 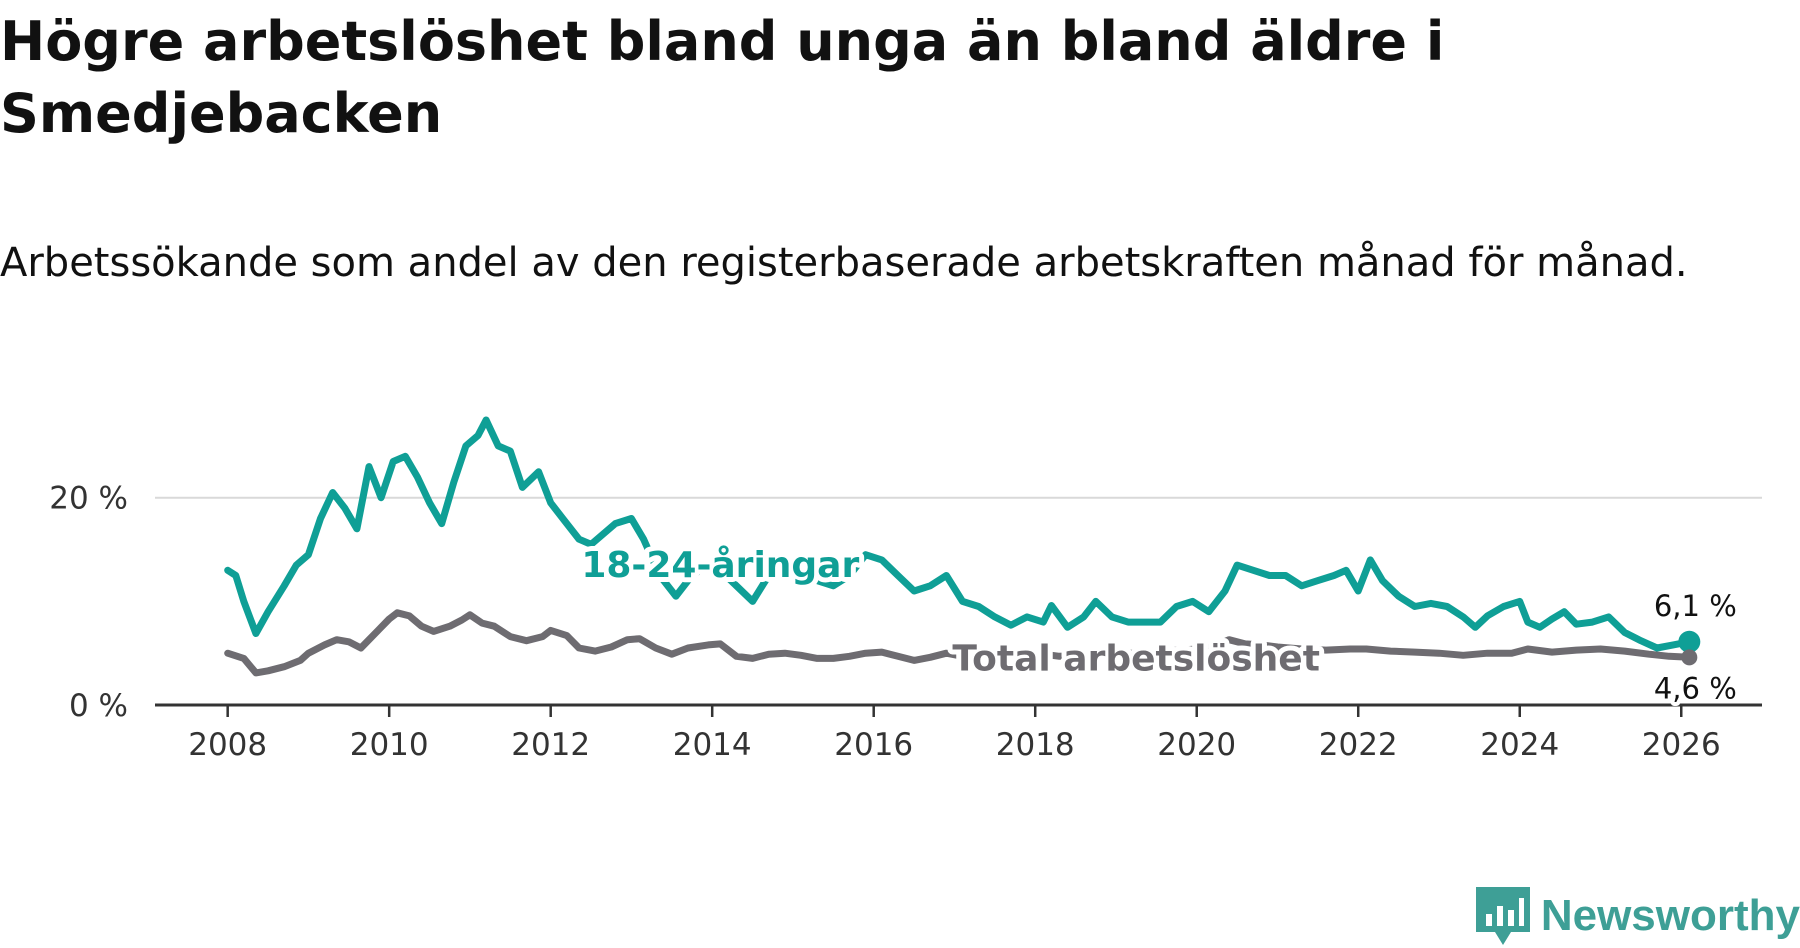 What do you see at coordinates (1519, 745) in the screenshot?
I see `x-tick-label: 2024` at bounding box center [1519, 745].